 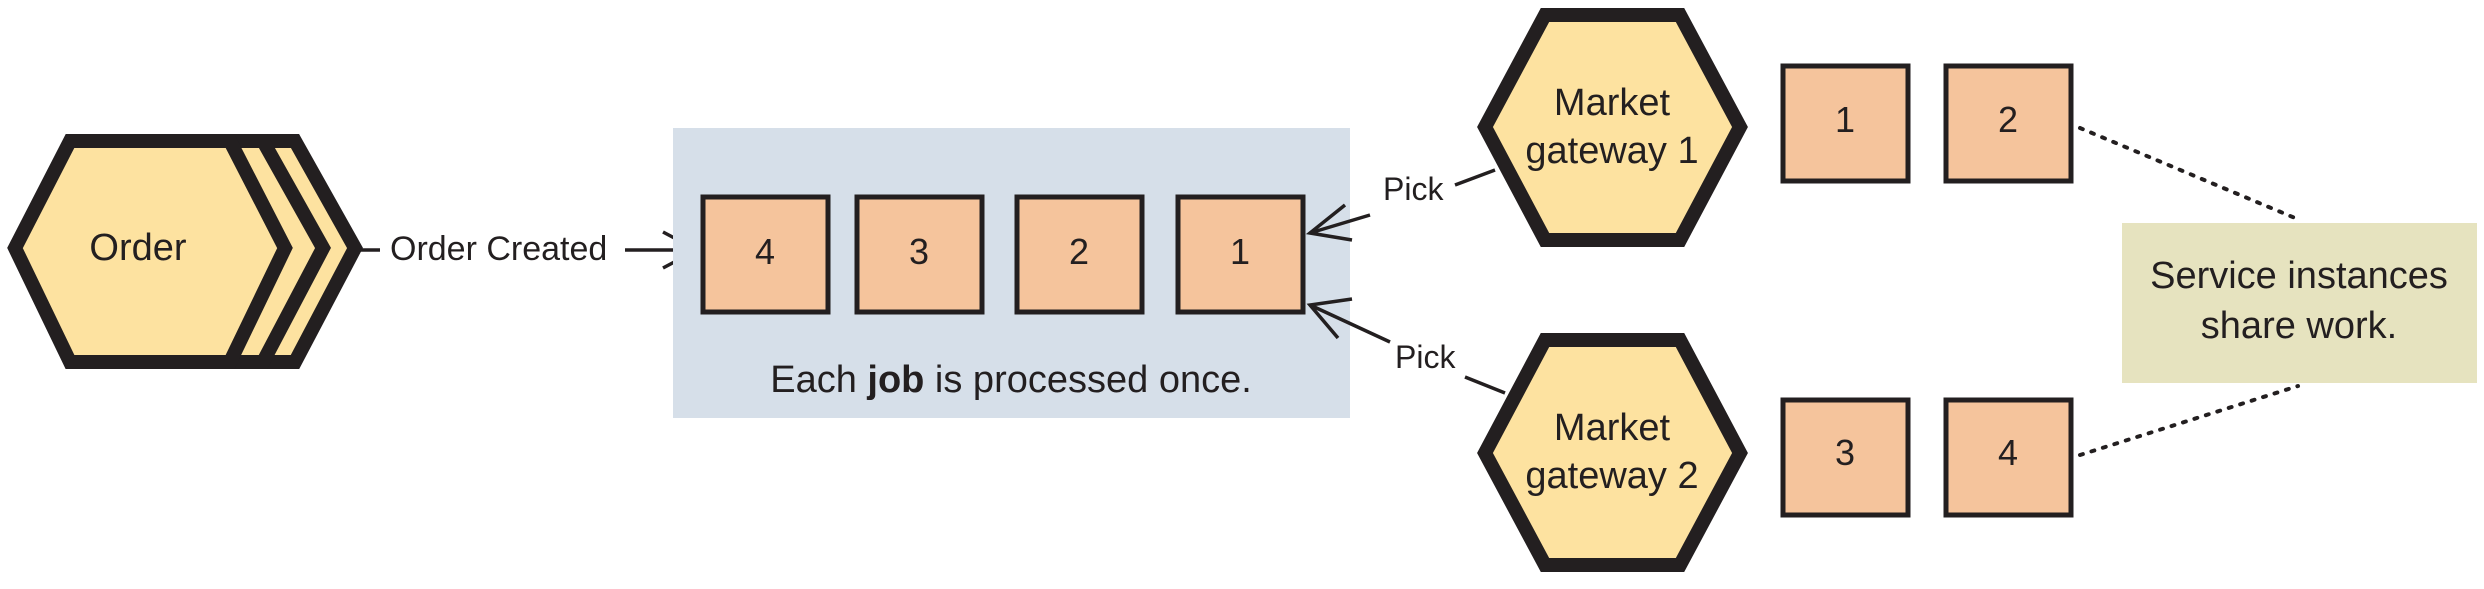 I want to click on note-connector-top, so click(x=2187, y=173).